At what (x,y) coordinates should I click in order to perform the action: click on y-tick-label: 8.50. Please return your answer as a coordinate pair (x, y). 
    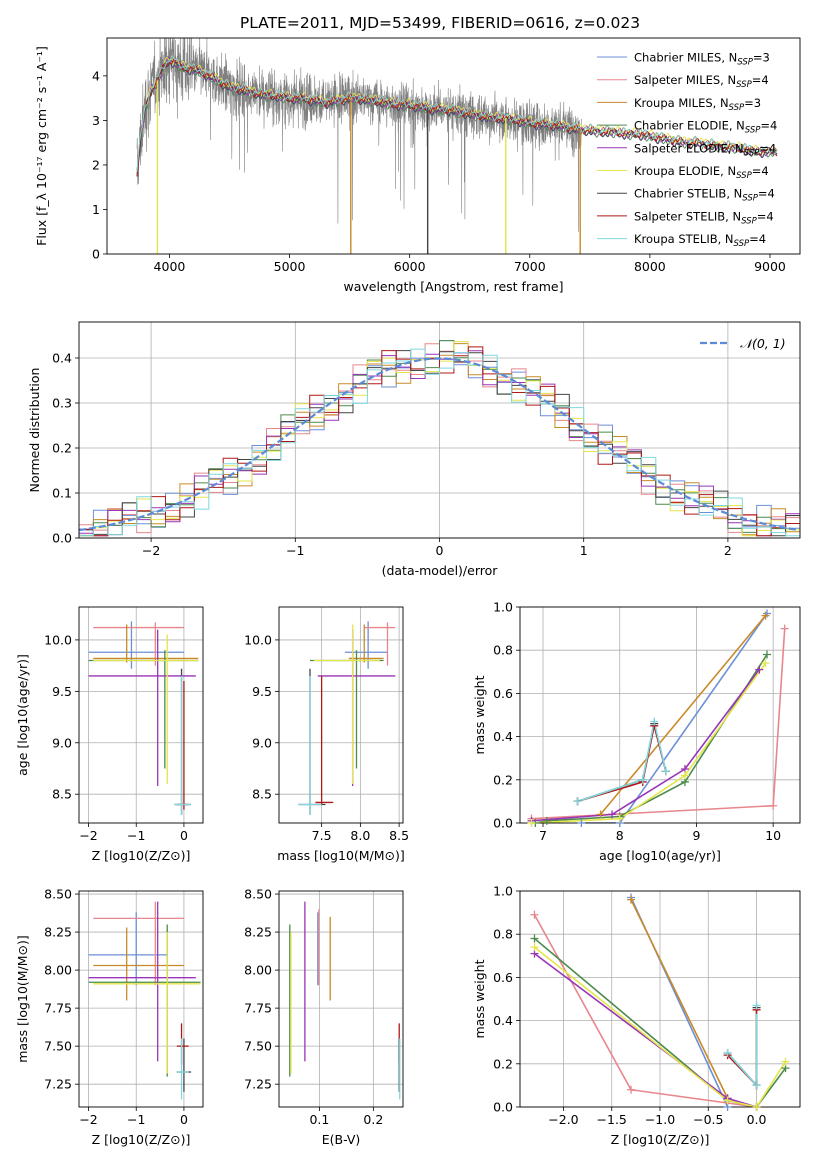
    Looking at the image, I should click on (58, 894).